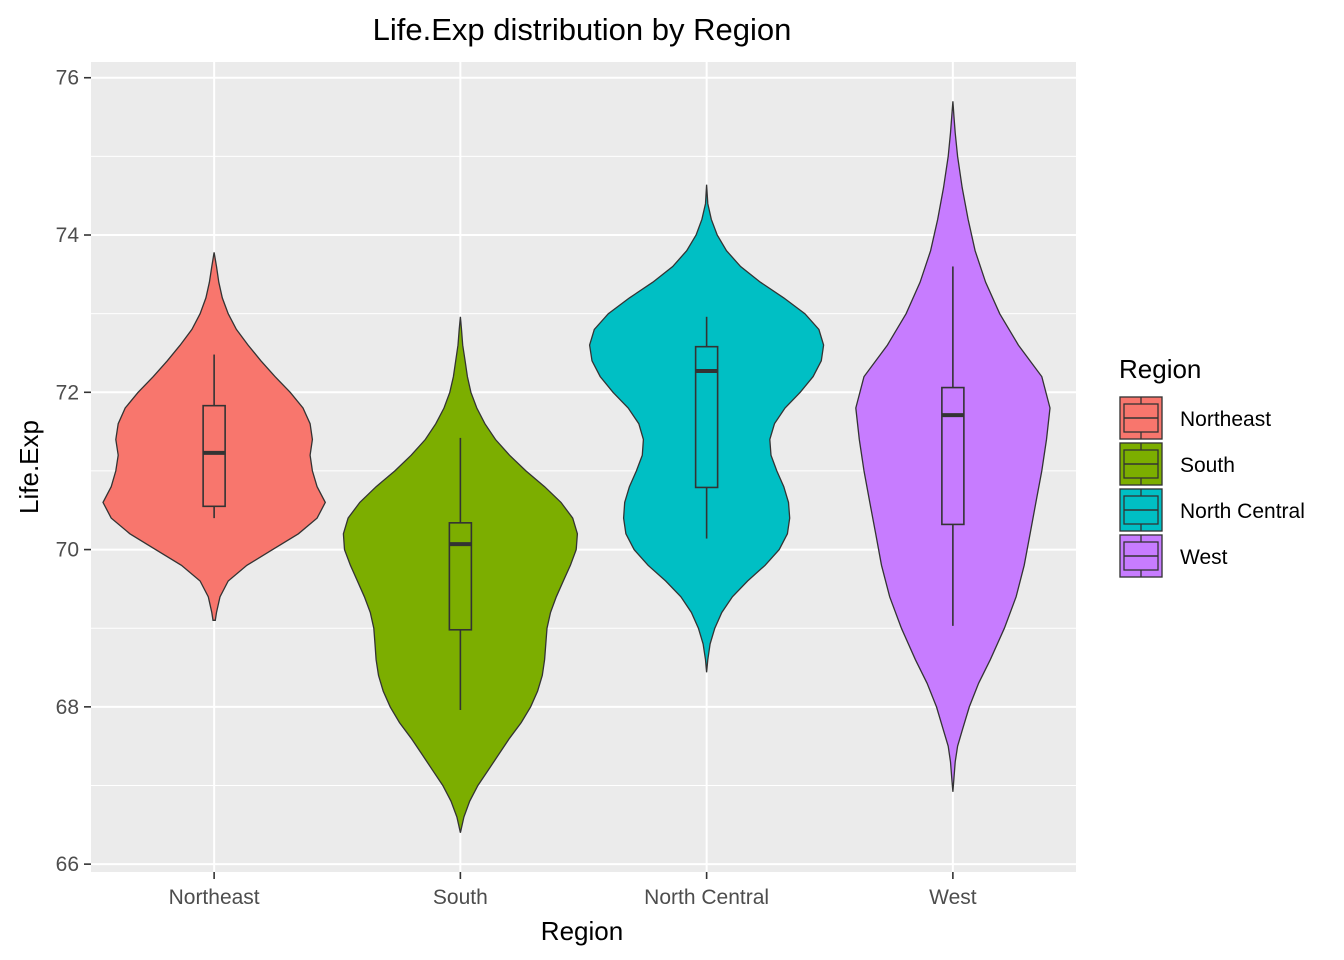 The image size is (1344, 960). Describe the element at coordinates (1160, 369) in the screenshot. I see `legend-title: Region` at that location.